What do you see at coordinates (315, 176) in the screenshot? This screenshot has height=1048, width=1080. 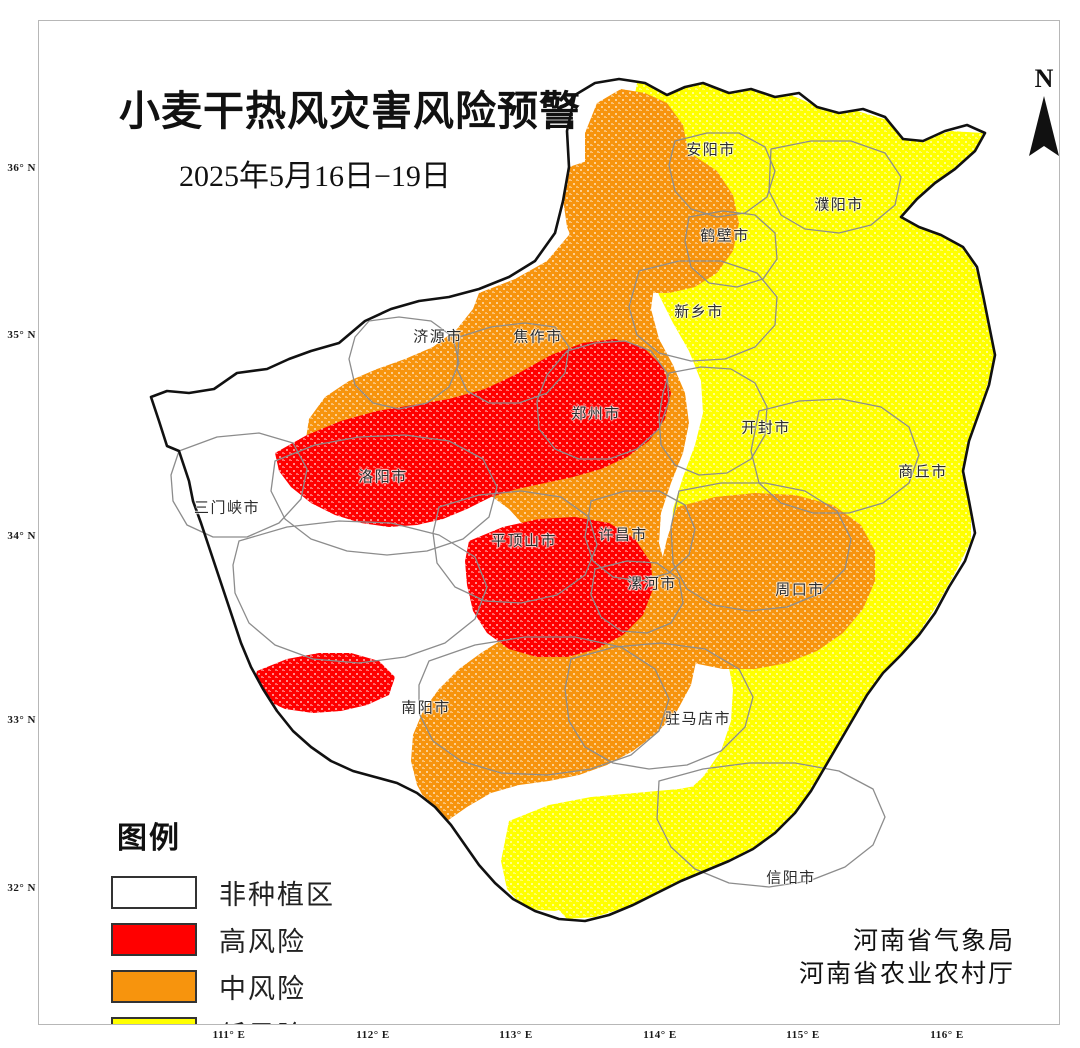 I see `page-subtitle: 2025年5月16日−19日` at bounding box center [315, 176].